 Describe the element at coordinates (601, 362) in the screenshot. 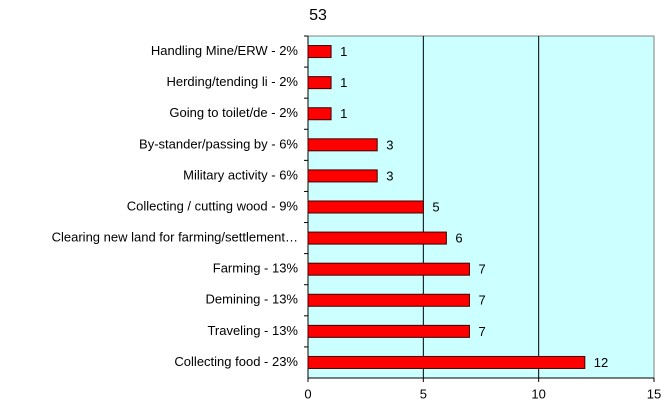

I see `data-label: 12` at that location.